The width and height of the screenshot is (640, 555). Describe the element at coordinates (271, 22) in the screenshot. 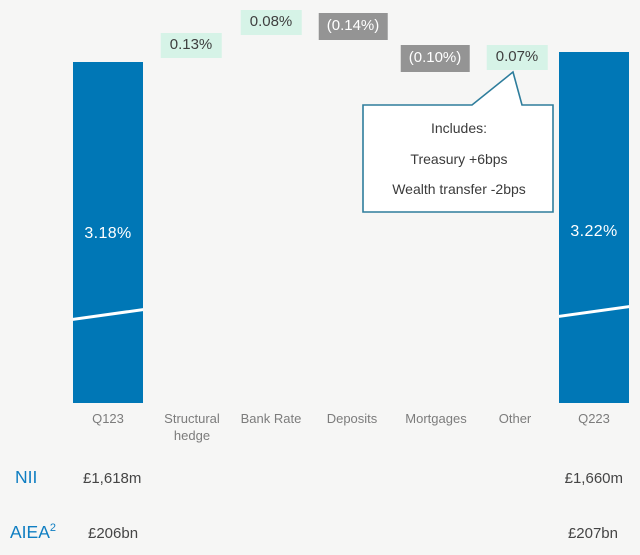

I see `delta-label-bank-rate: 0.08%` at that location.